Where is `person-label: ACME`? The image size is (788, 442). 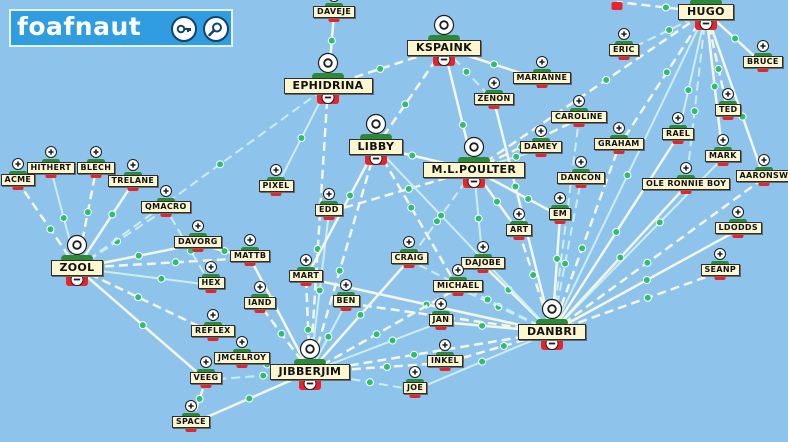
person-label: ACME is located at coordinates (18, 180).